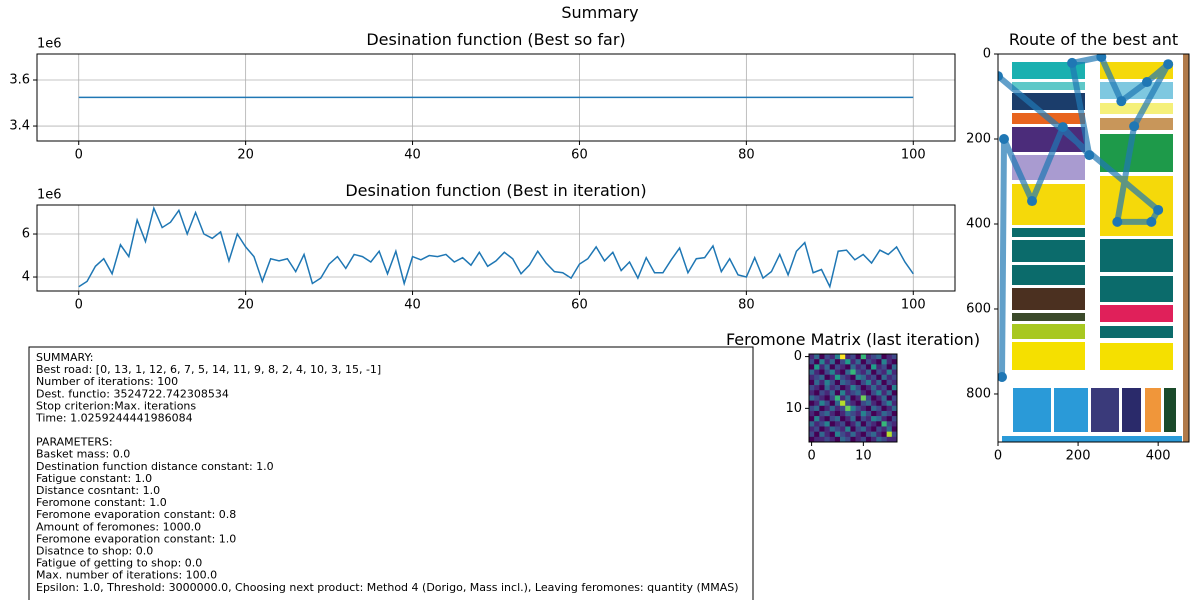  What do you see at coordinates (793, 408) in the screenshot?
I see `y-tick-label: 10` at bounding box center [793, 408].